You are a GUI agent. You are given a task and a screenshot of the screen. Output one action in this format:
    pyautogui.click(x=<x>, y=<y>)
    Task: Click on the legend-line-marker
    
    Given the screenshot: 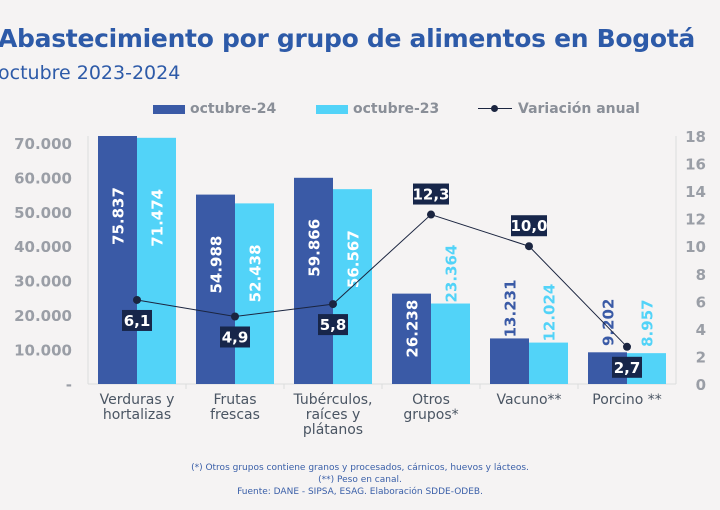 What is the action you would take?
    pyautogui.click(x=495, y=109)
    